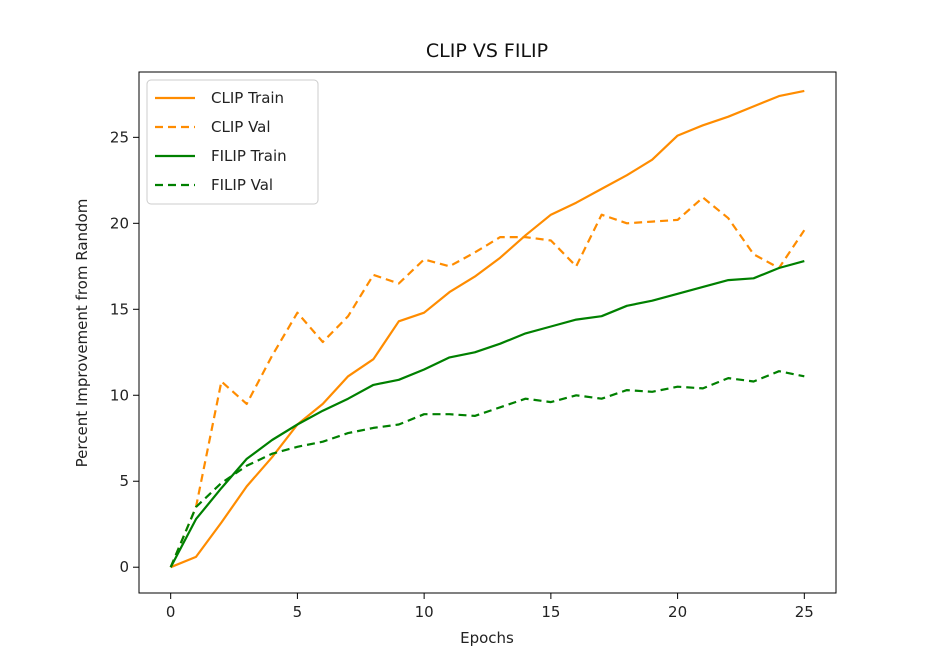  What do you see at coordinates (124, 352) in the screenshot?
I see `y-axis: 0 5 10 15 20 25` at bounding box center [124, 352].